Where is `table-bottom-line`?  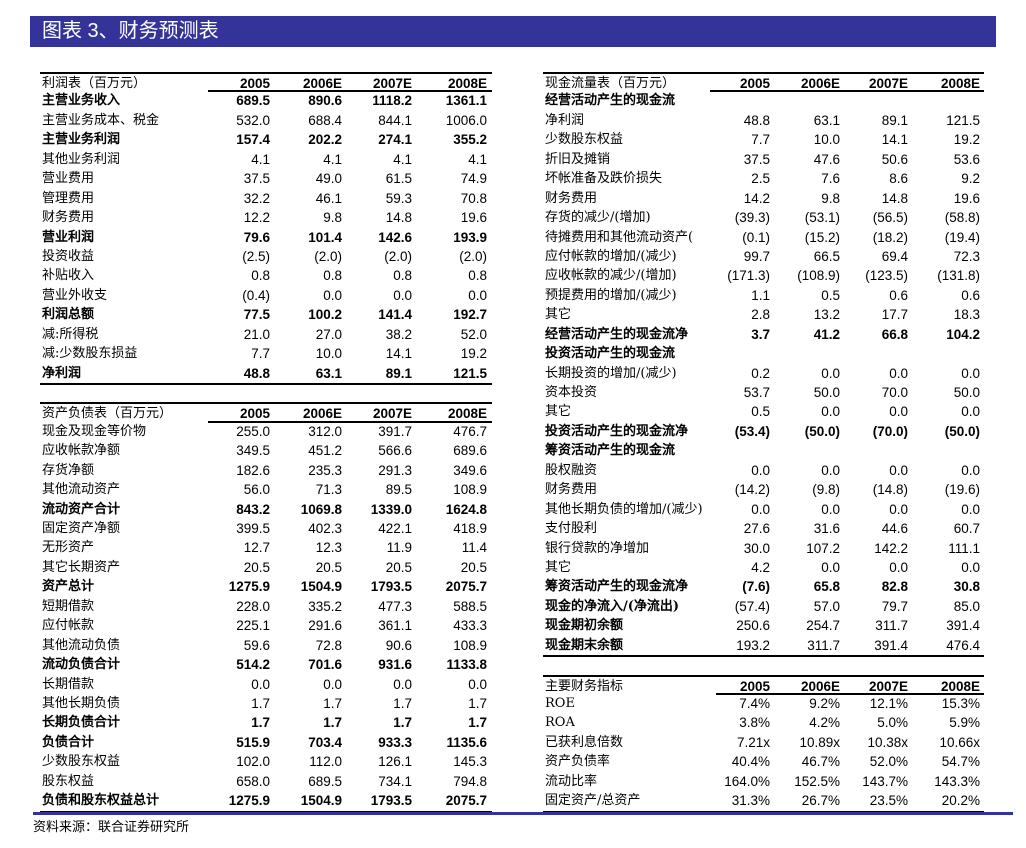
table-bottom-line is located at coordinates (266, 384).